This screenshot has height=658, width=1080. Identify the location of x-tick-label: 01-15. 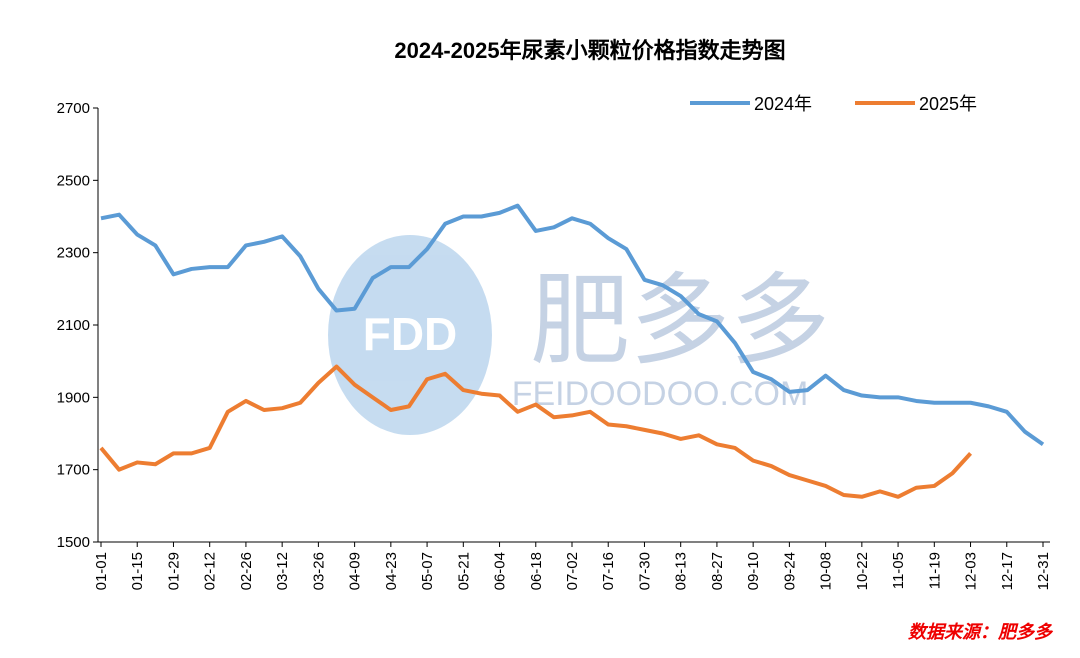
(137, 571).